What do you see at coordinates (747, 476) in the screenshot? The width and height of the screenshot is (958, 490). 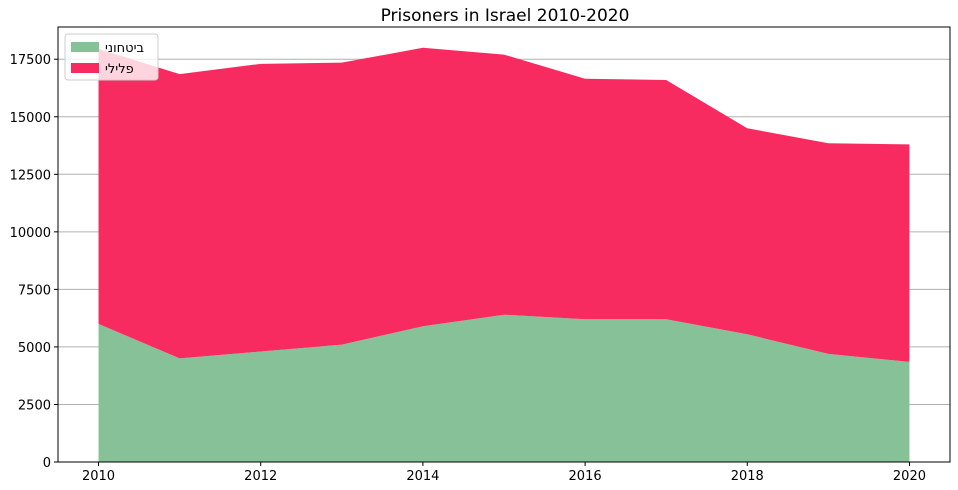 I see `x-tick-label: 2018` at bounding box center [747, 476].